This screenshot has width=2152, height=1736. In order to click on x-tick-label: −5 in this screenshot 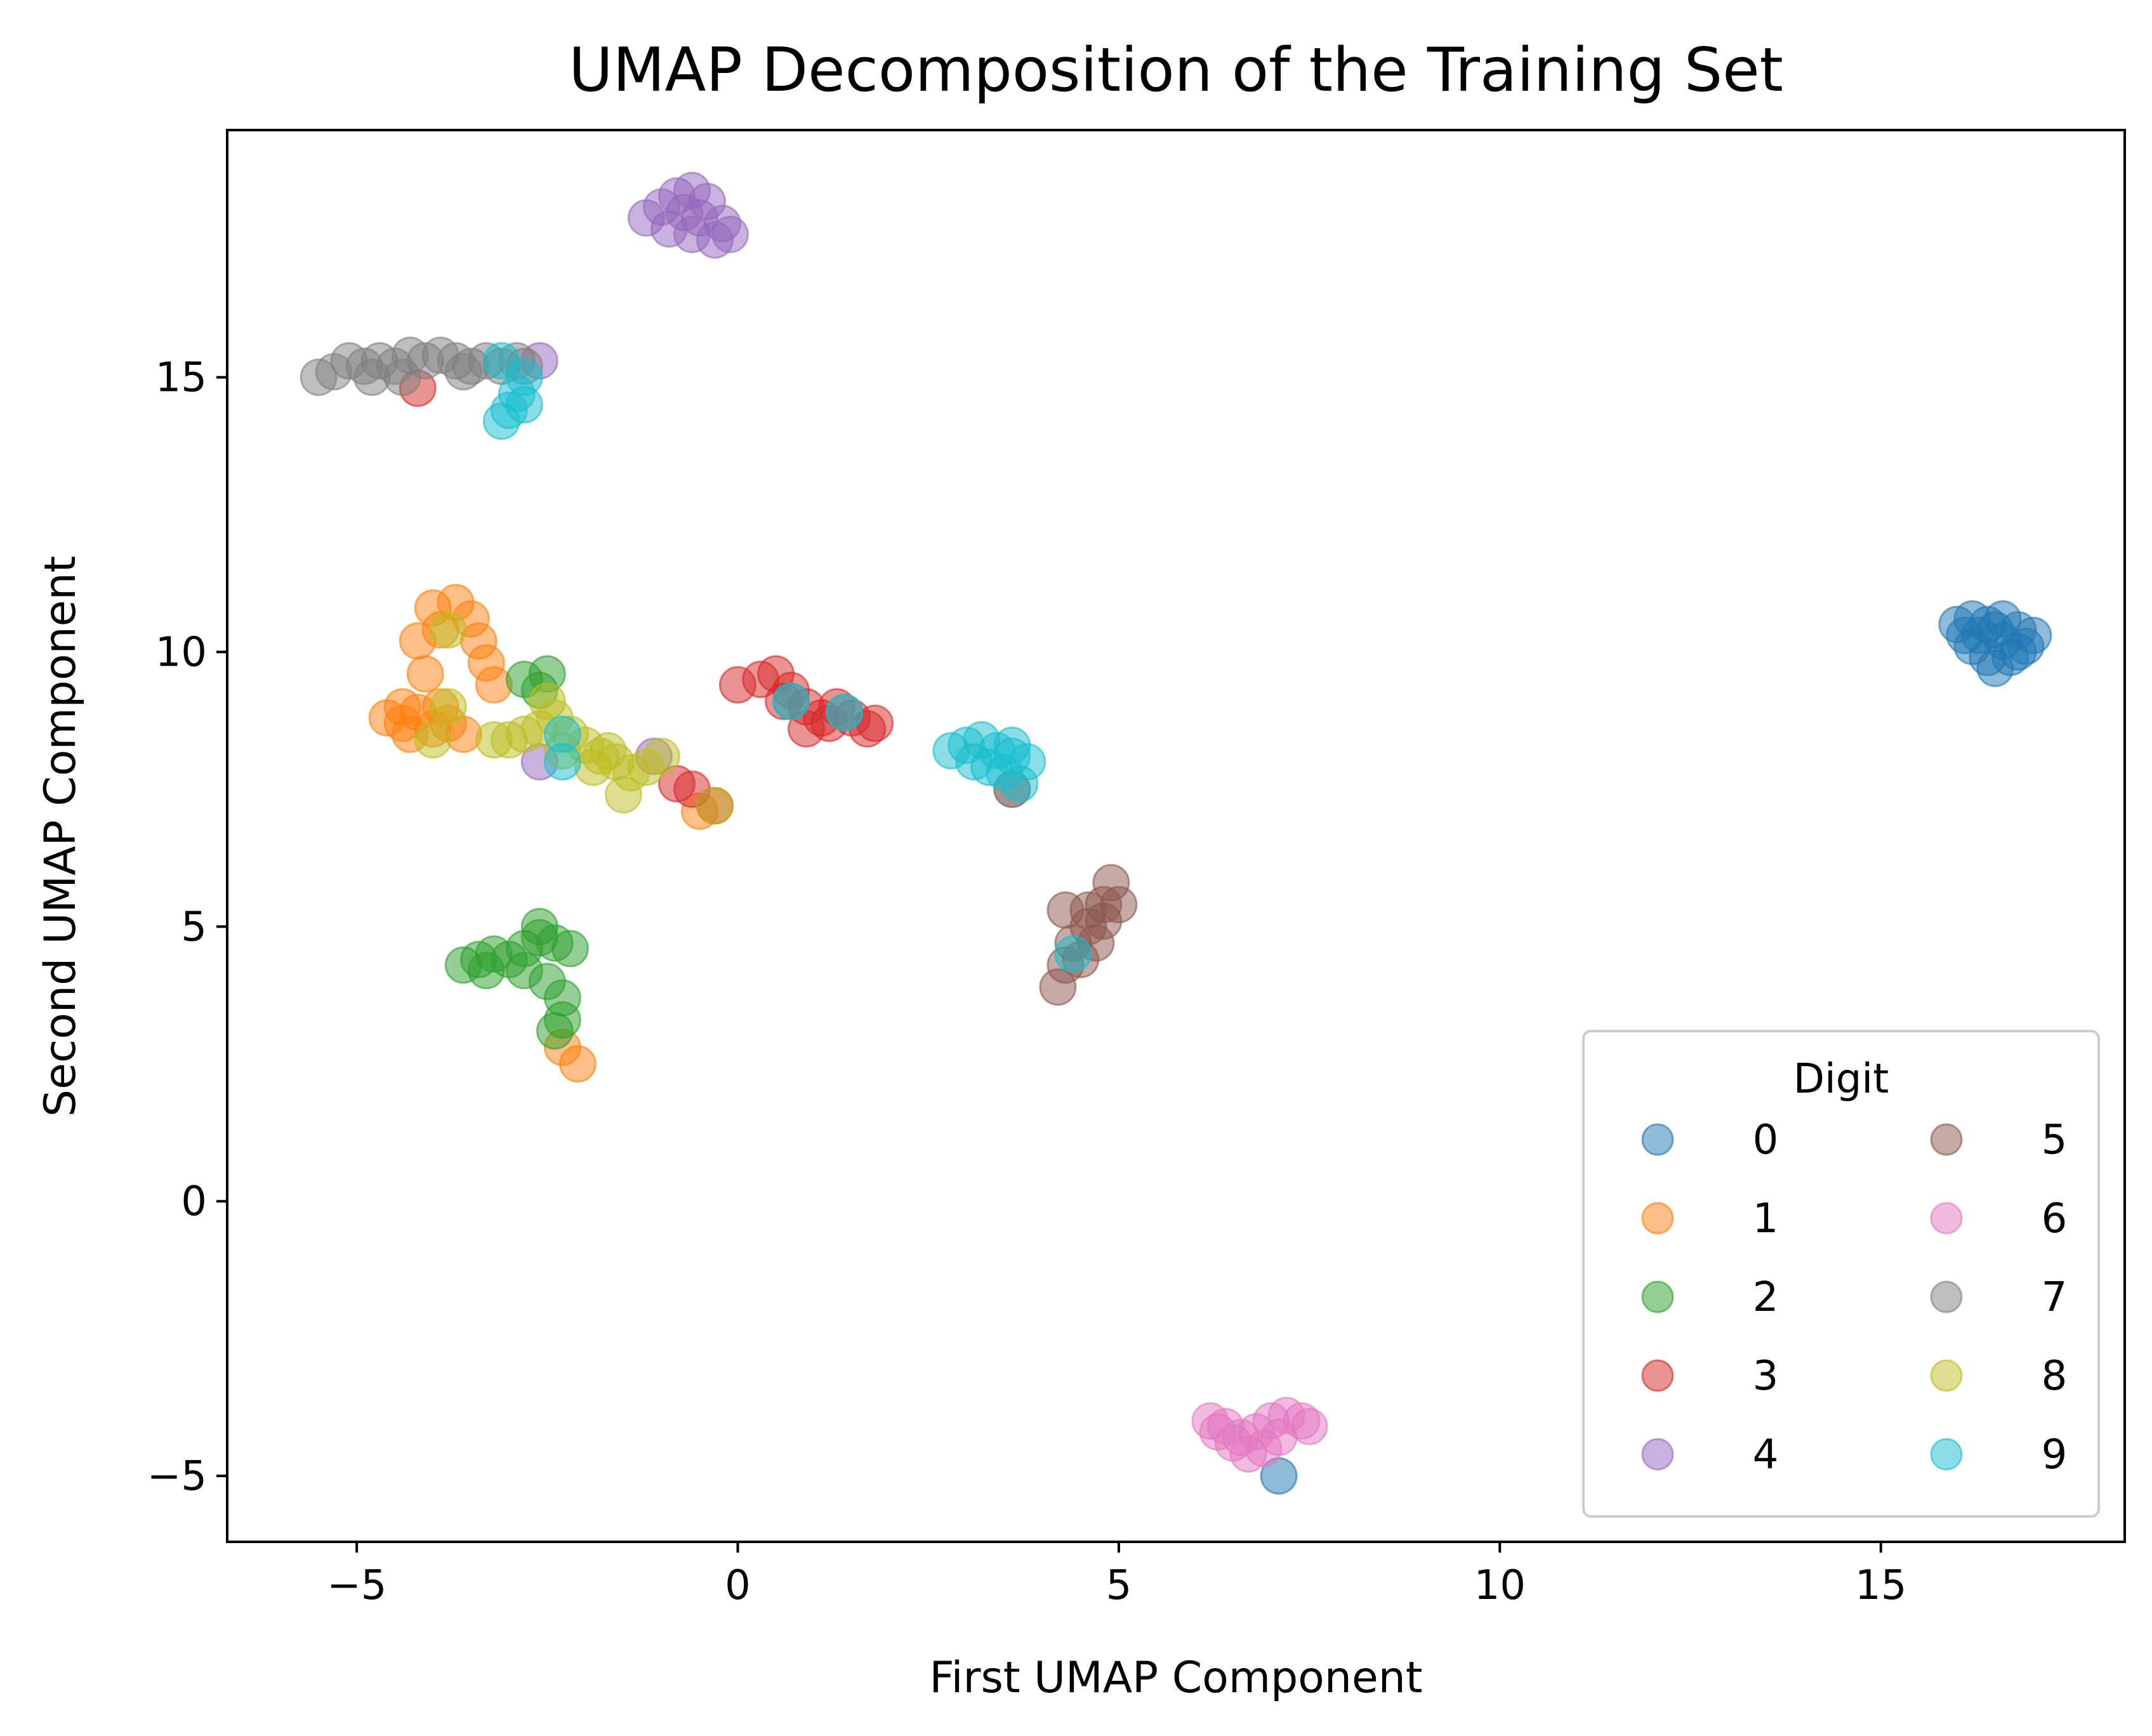, I will do `click(357, 1586)`.